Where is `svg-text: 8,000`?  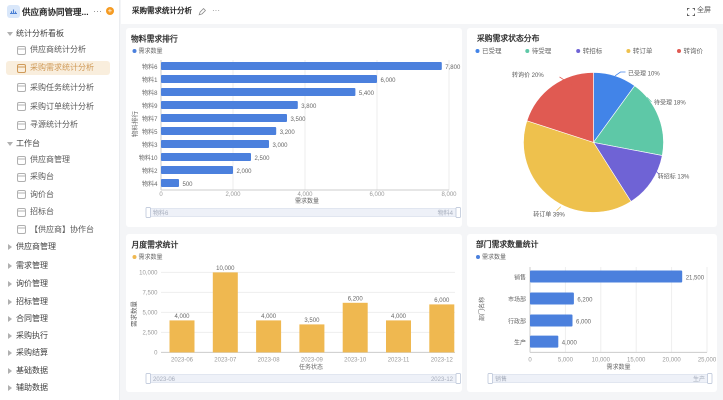 svg-text: 8,000 is located at coordinates (449, 195).